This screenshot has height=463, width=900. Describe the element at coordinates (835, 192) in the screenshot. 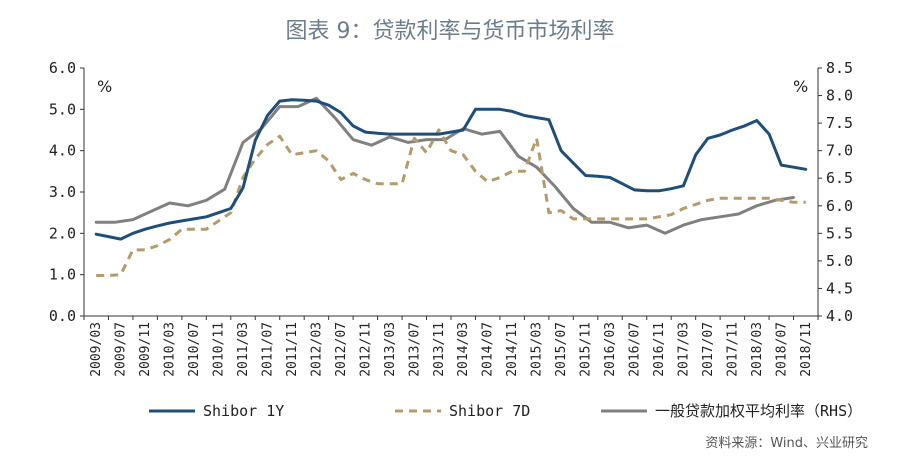

I see `right-axis-ticks: 4.0 4.5 5.0 5.5 6.0 6.5 7.0 7.5 8.0 8.5` at that location.